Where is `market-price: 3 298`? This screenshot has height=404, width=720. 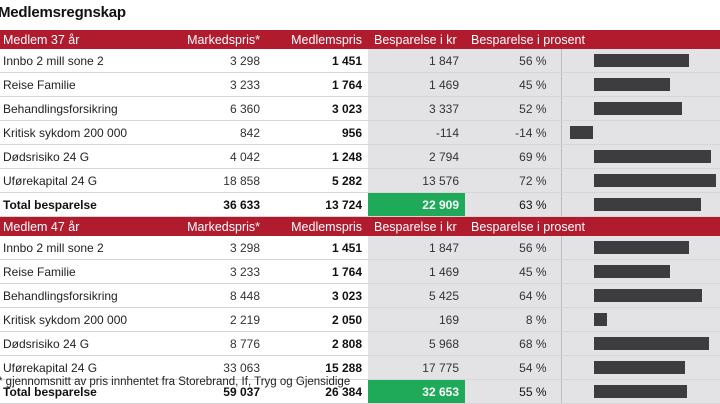 market-price: 3 298 is located at coordinates (220, 61).